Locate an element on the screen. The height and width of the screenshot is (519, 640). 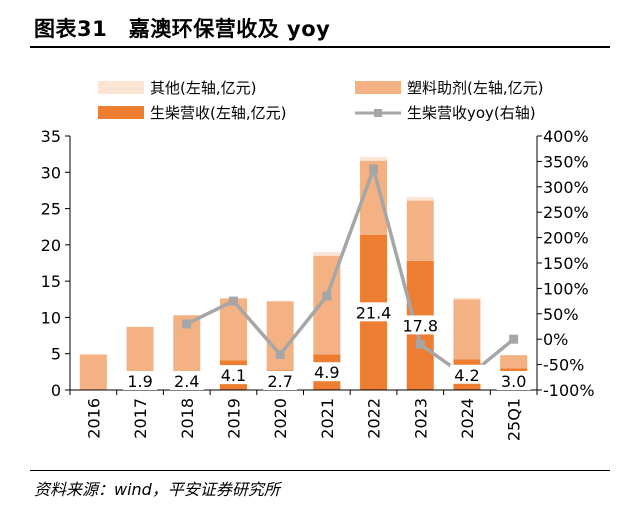
data-label-2023: 17.8 is located at coordinates (420, 325).